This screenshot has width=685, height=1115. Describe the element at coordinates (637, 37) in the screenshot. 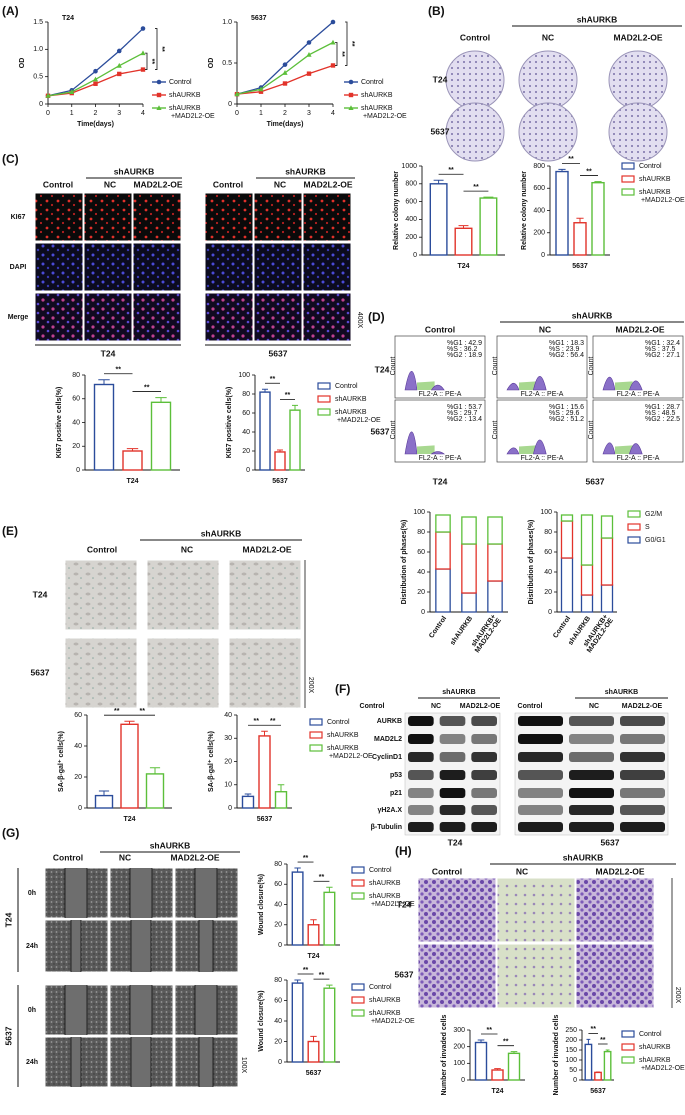

I see `group-label: MAD2L2-OE` at that location.